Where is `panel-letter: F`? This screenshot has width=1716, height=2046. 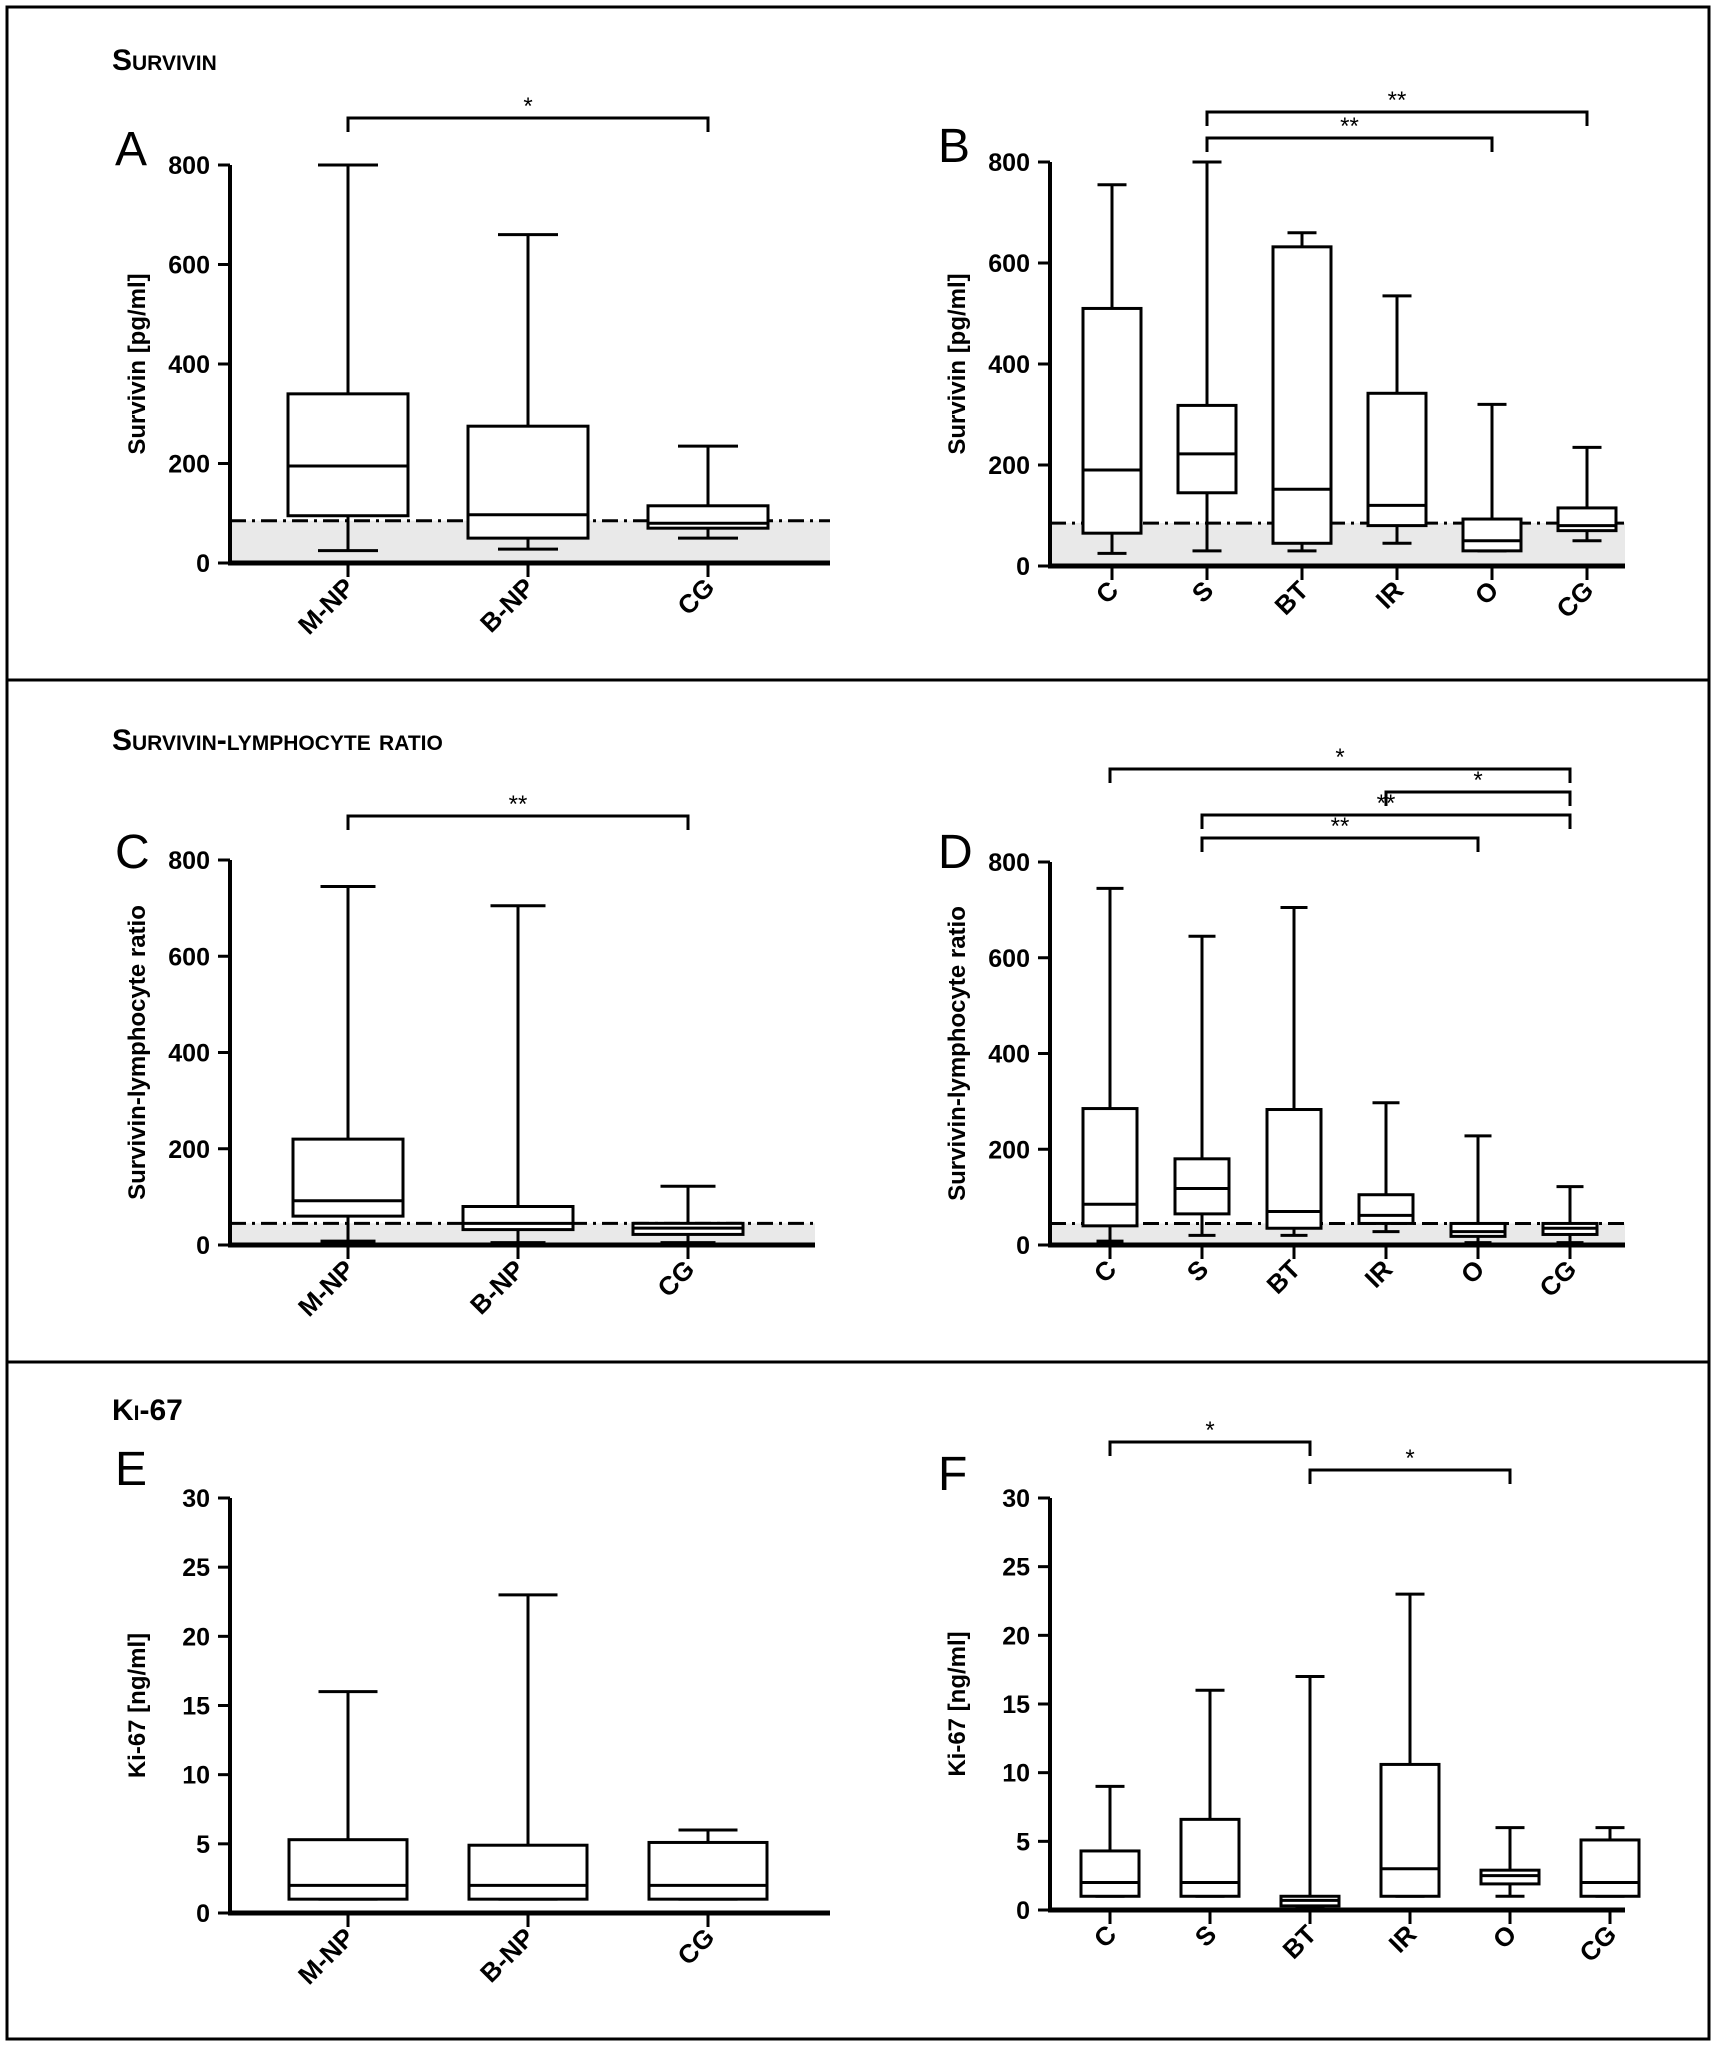
panel-letter: F is located at coordinates (952, 1474).